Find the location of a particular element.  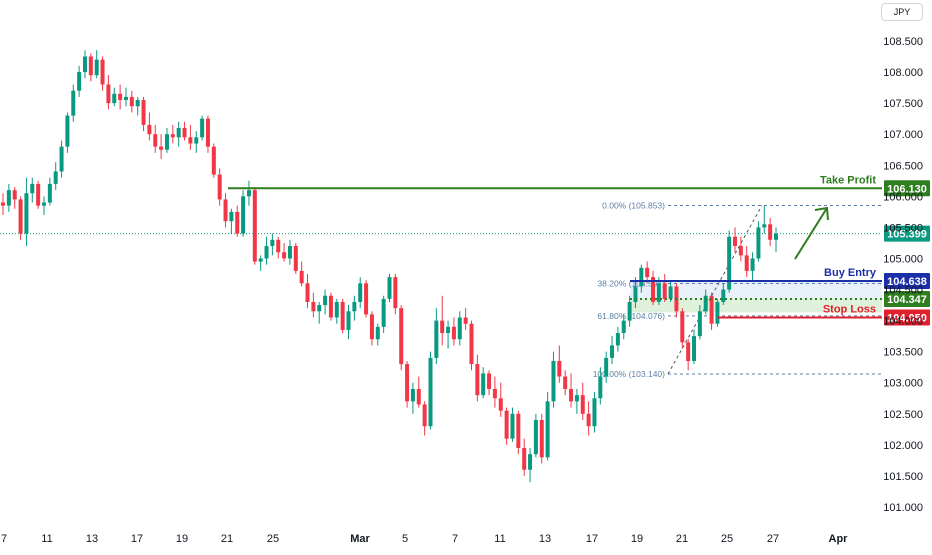

y-tick-label: 103.000 is located at coordinates (903, 384).